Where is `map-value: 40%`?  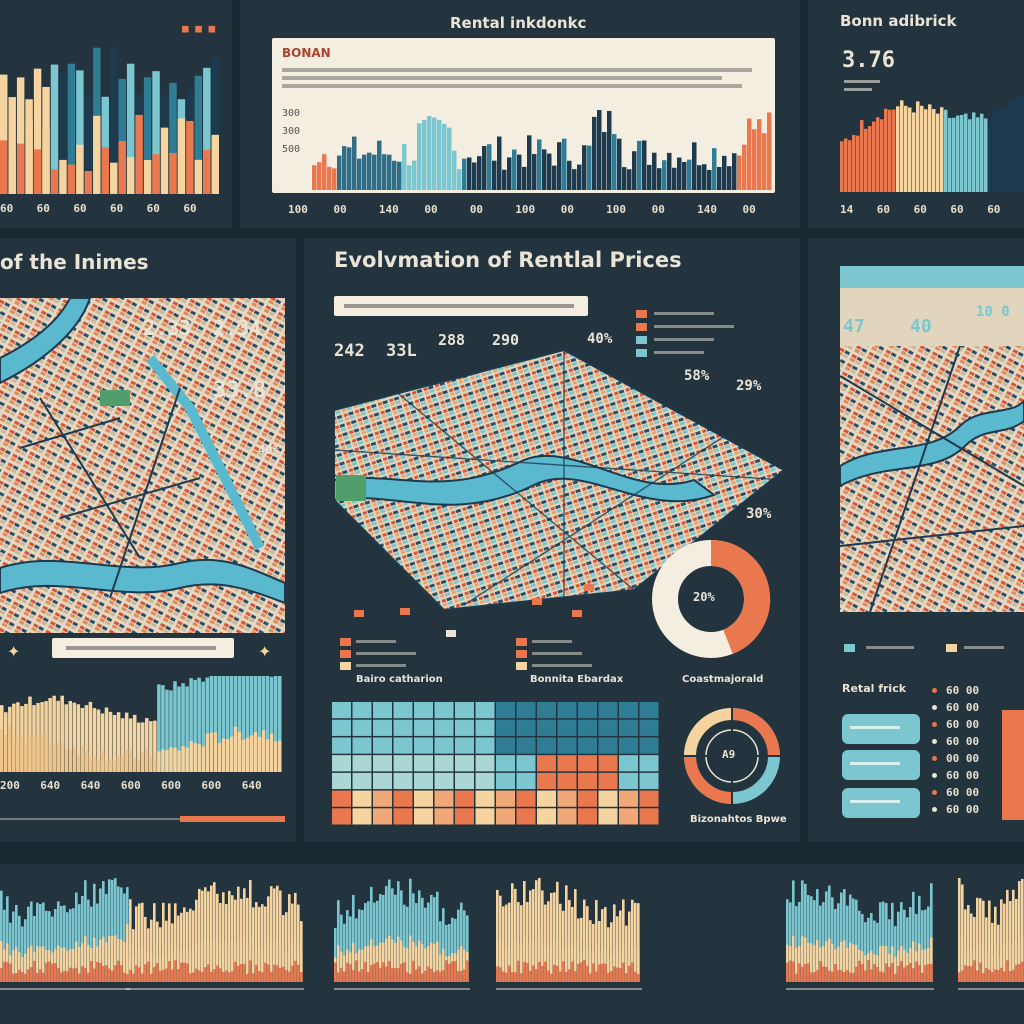 map-value: 40% is located at coordinates (269, 450).